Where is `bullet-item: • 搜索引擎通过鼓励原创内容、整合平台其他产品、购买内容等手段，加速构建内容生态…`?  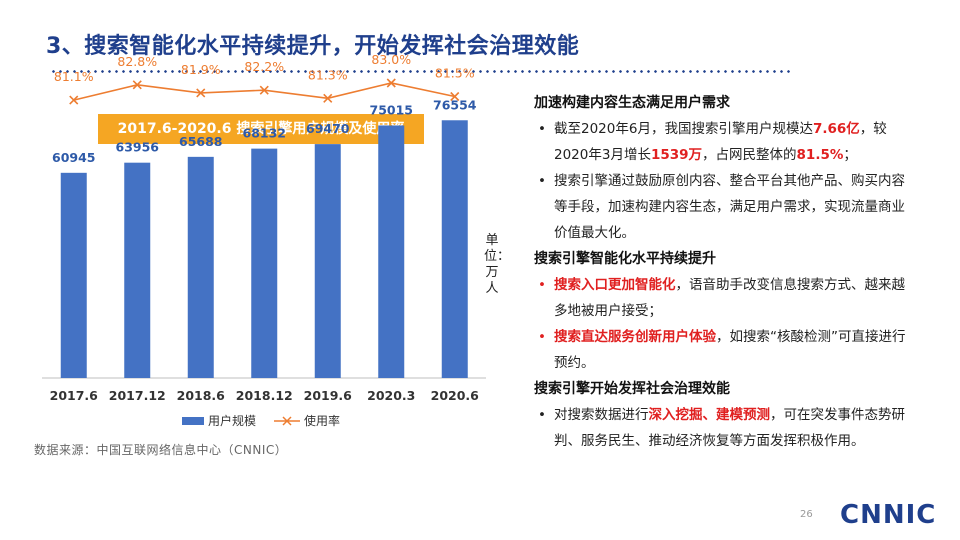
bullet-item: • 搜索引擎通过鼓励原创内容、整合平台其他产品、购买内容等手段，加速构建内容生态… is located at coordinates (721, 207).